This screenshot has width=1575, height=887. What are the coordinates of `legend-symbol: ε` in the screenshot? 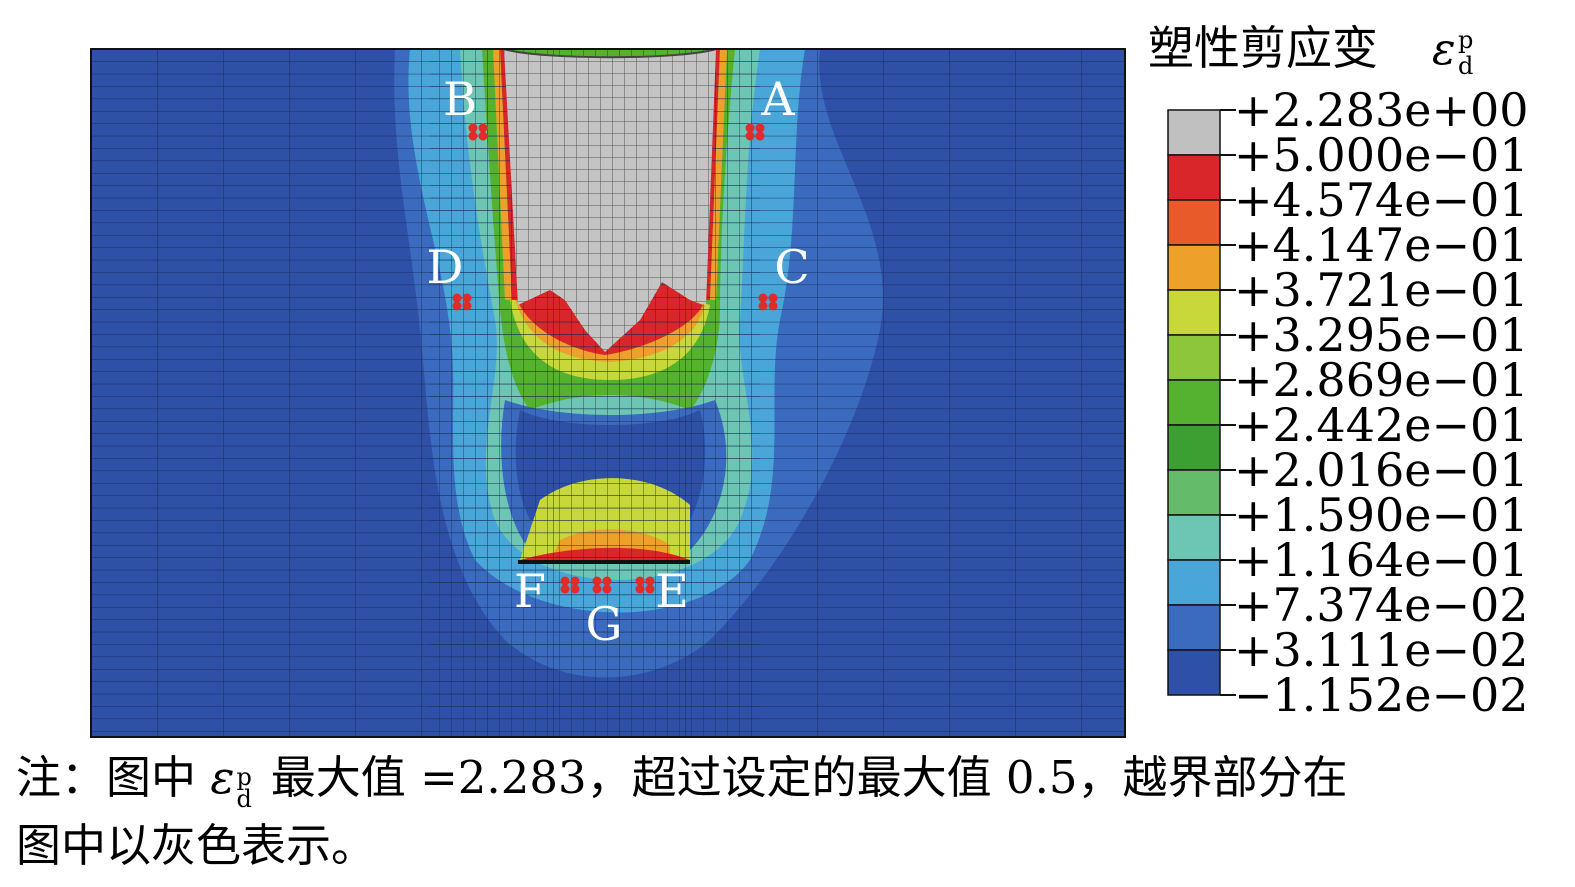 It's located at (1444, 49).